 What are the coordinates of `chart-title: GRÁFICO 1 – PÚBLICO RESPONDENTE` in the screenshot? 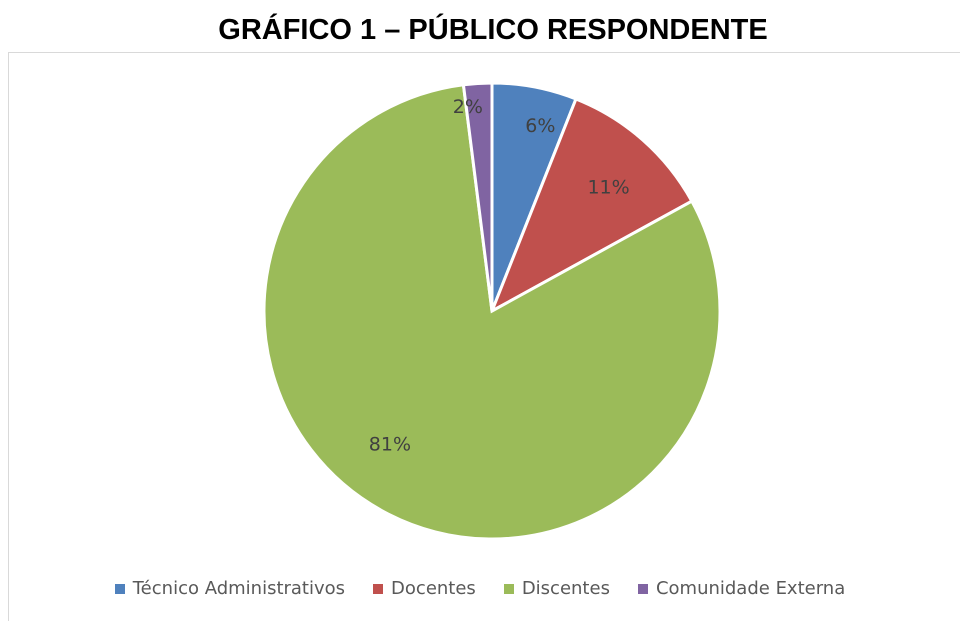 It's located at (493, 30).